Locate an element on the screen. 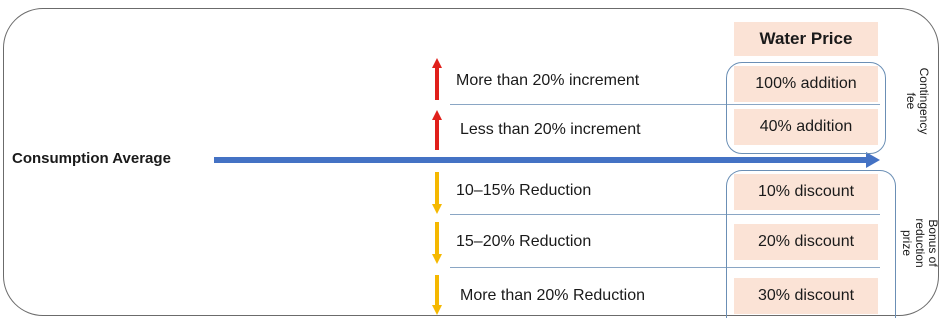  row-label-2: Less than 20% increment is located at coordinates (550, 129).